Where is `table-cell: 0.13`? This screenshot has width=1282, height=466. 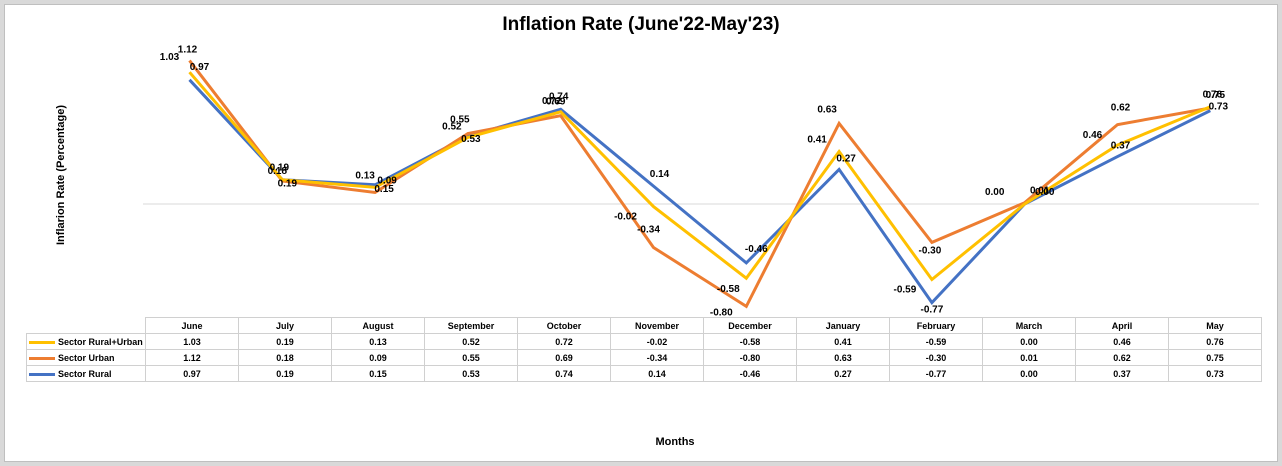 table-cell: 0.13 is located at coordinates (378, 341).